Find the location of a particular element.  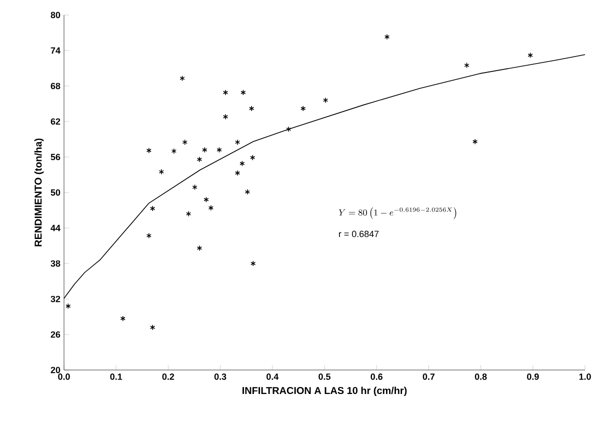

y-axis-title: RENDIMIENTO (ton/ha) is located at coordinates (39, 192).